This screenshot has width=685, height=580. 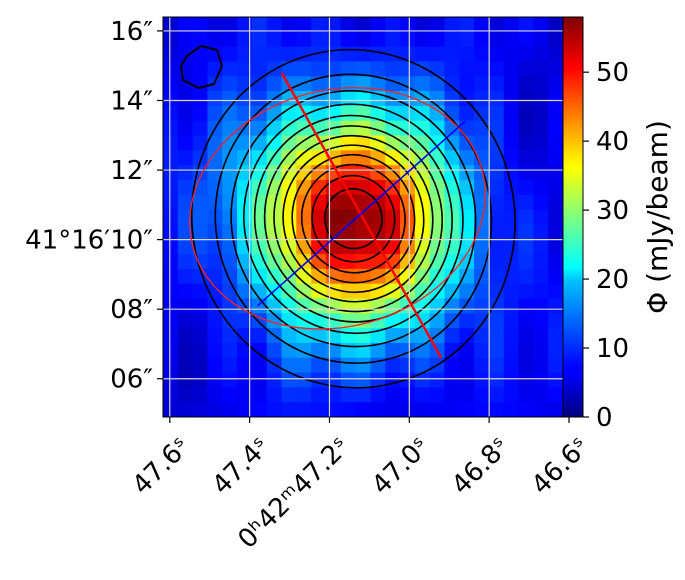 I want to click on contour-line, so click(x=353, y=219).